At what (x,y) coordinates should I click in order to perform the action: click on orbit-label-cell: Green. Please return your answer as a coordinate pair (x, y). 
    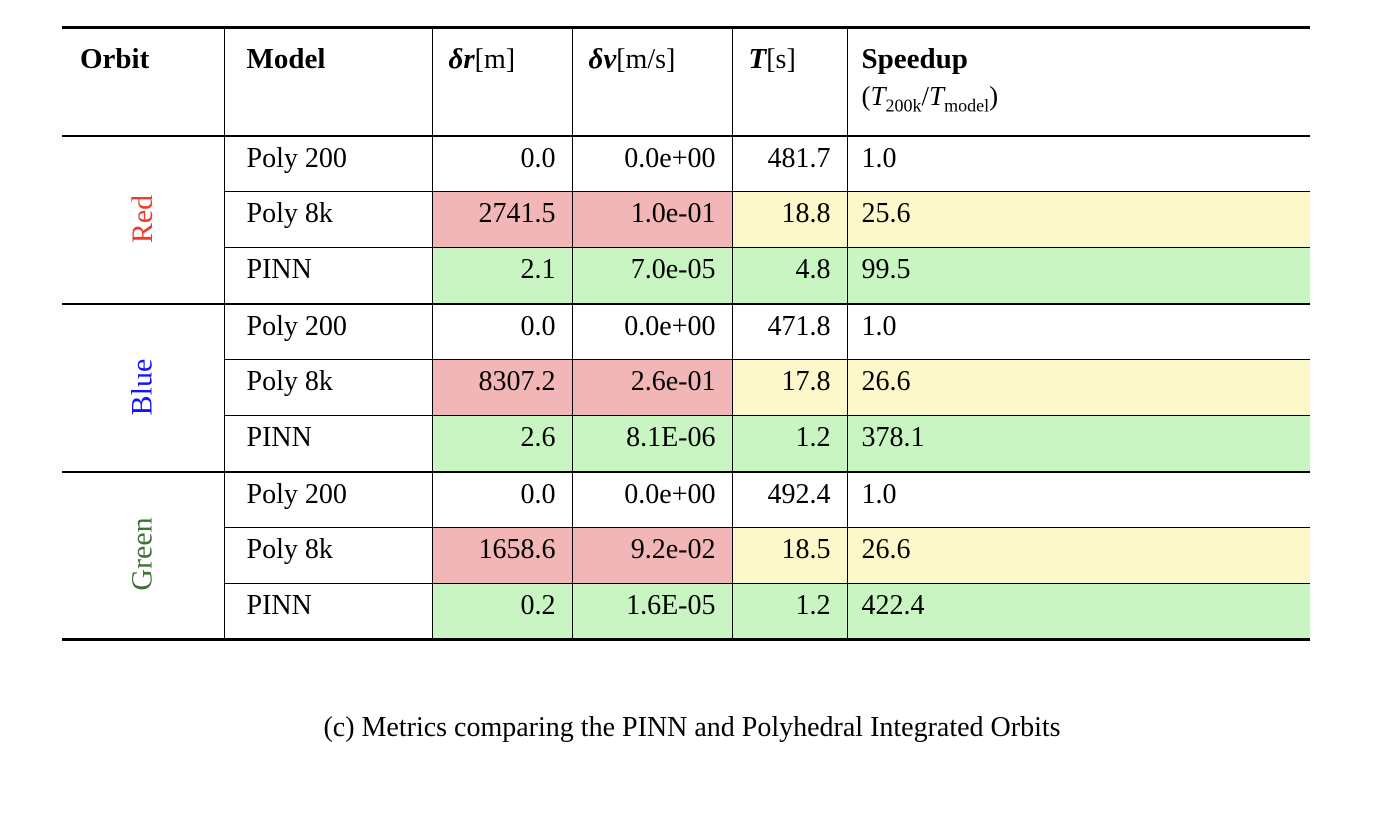
    Looking at the image, I should click on (143, 555).